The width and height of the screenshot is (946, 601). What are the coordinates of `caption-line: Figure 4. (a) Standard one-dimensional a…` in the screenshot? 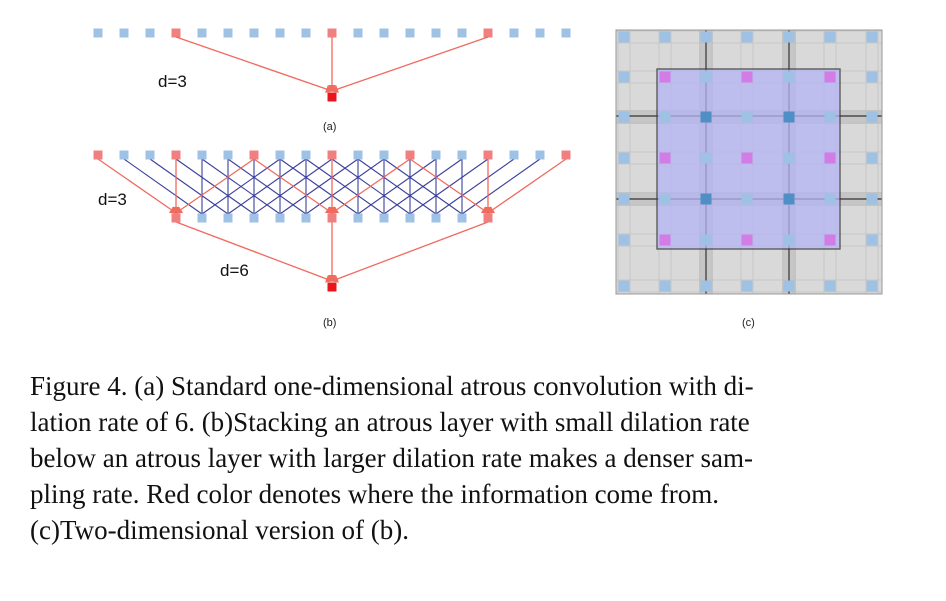 It's located at (392, 386).